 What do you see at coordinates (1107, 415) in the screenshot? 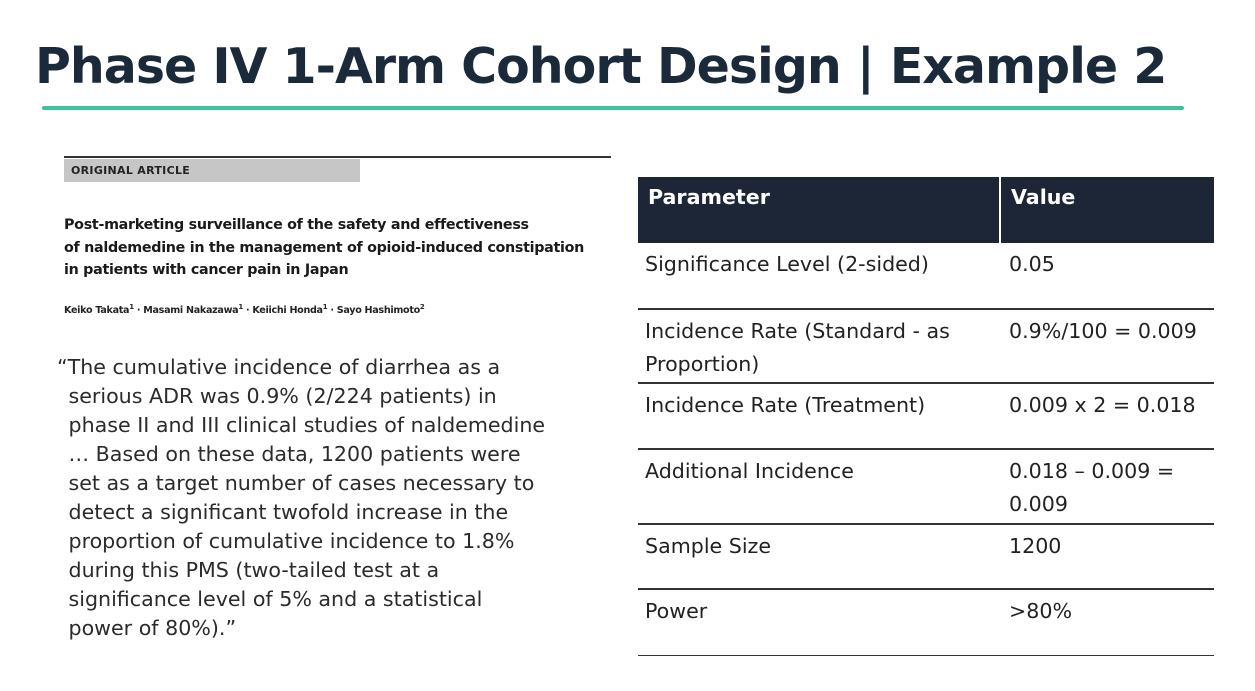
I see `value-cell: 0.009 x 2 = 0.018` at bounding box center [1107, 415].